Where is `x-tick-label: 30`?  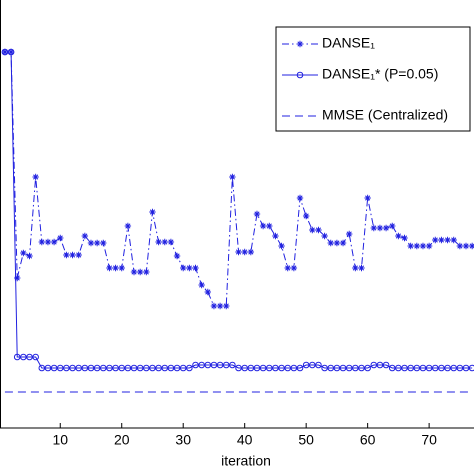
x-tick-label: 30 is located at coordinates (183, 440).